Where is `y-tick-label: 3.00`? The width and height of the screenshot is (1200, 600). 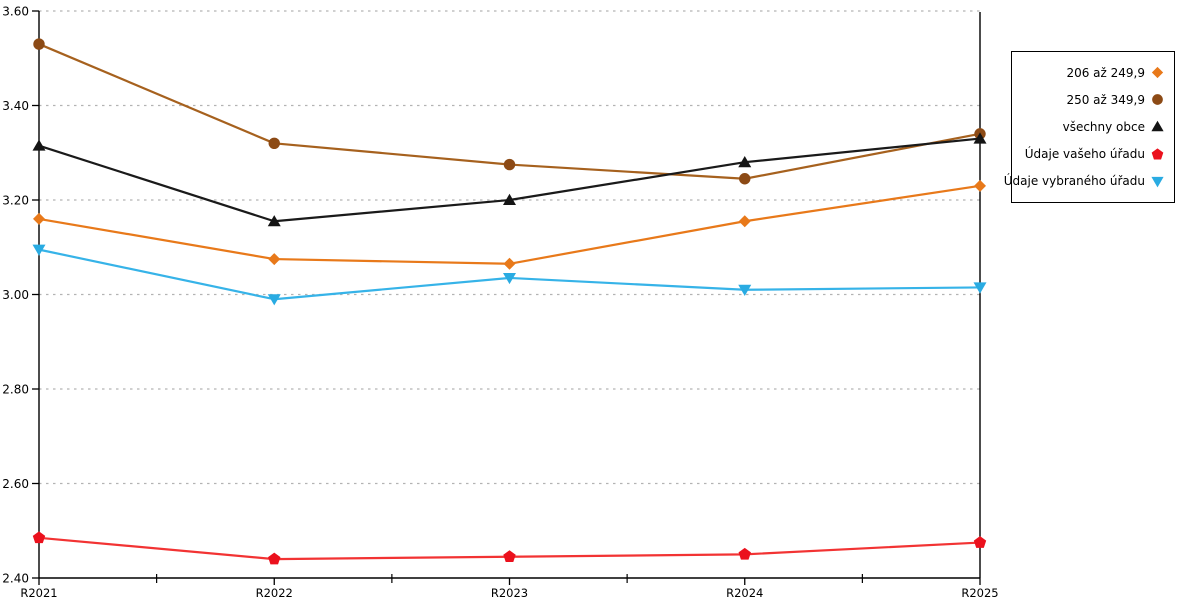
y-tick-label: 3.00 is located at coordinates (15, 295).